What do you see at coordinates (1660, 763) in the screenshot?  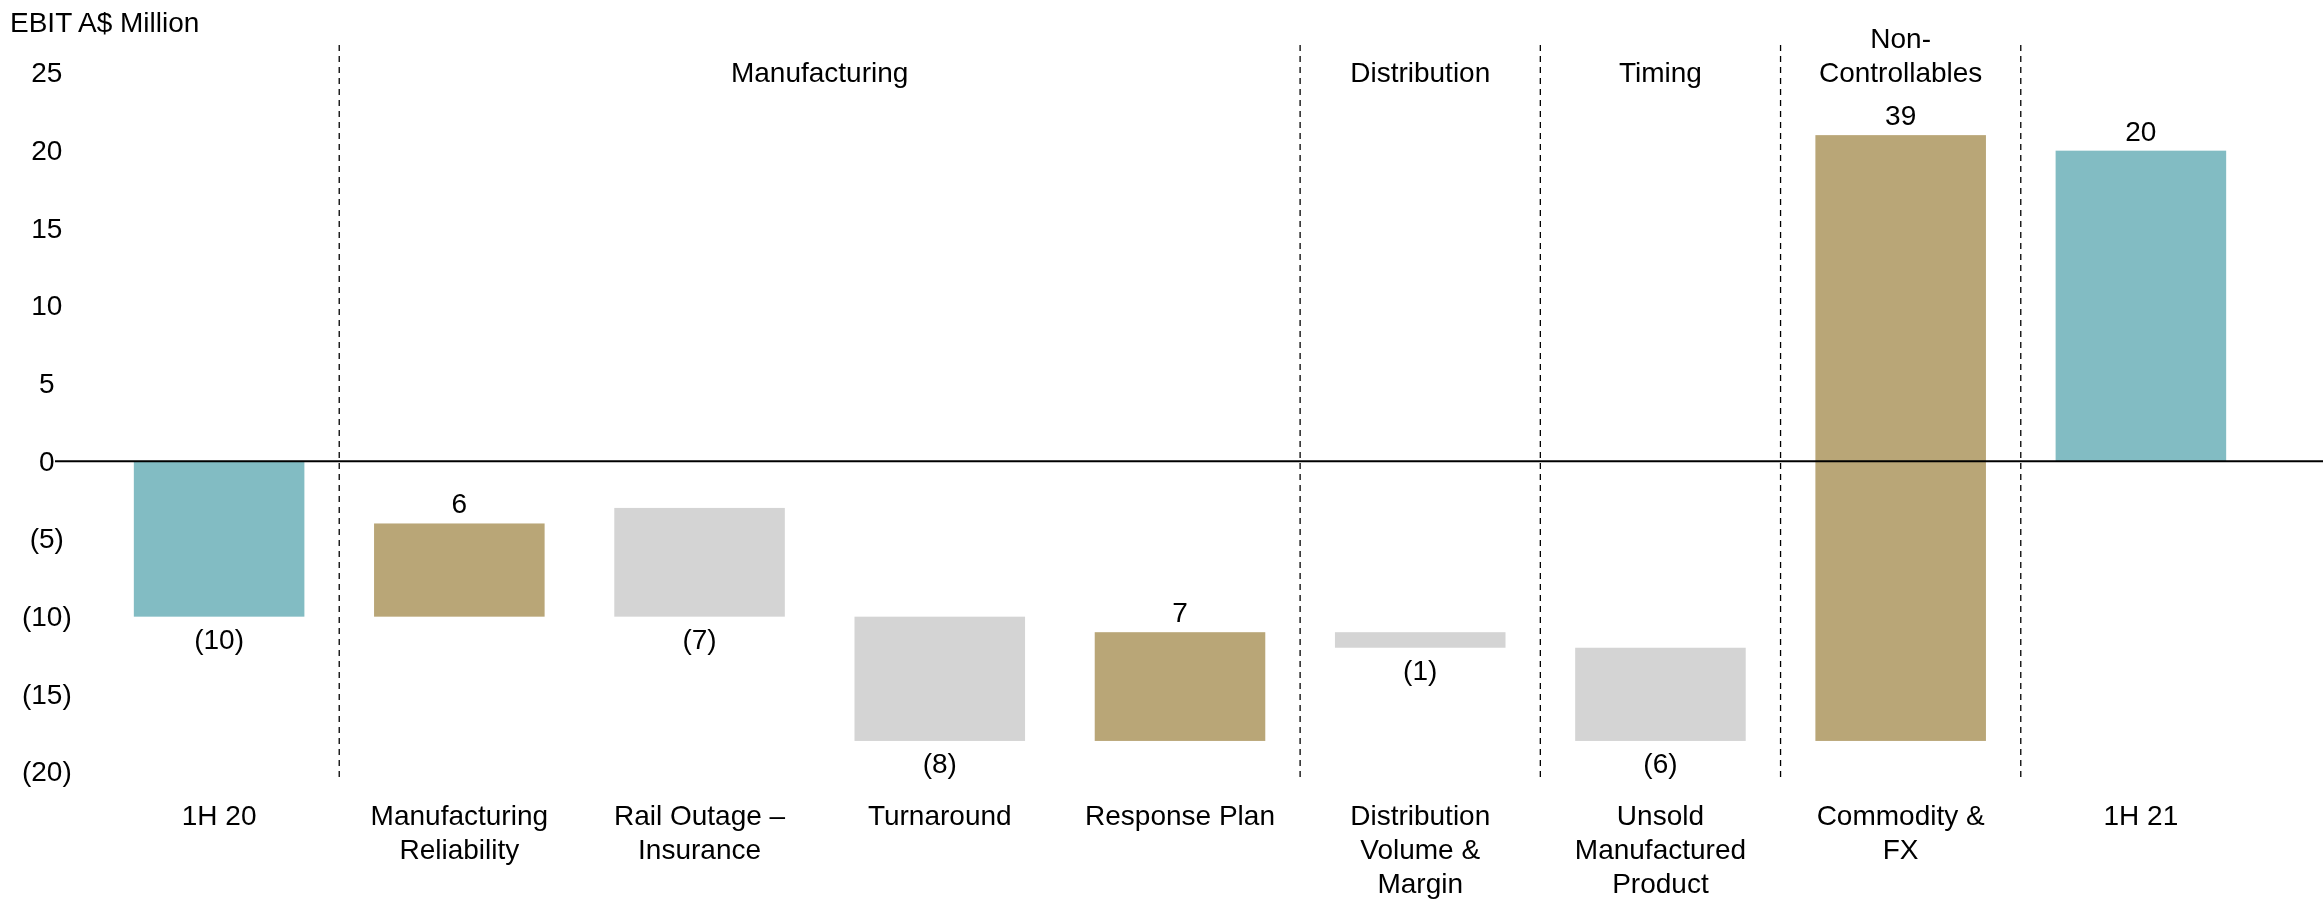 I see `data-label: (6)` at bounding box center [1660, 763].